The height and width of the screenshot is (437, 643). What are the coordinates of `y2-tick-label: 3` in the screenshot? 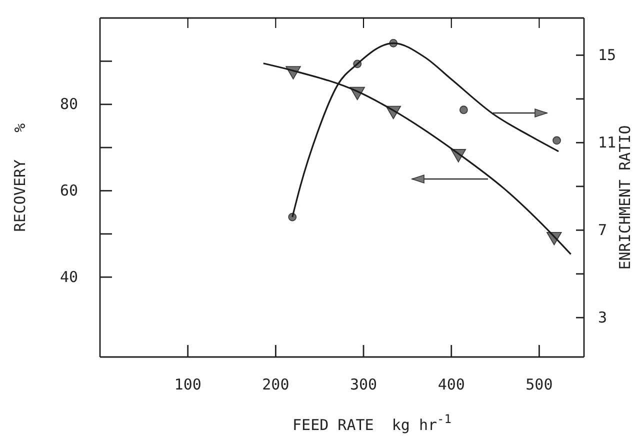 It's located at (603, 317).